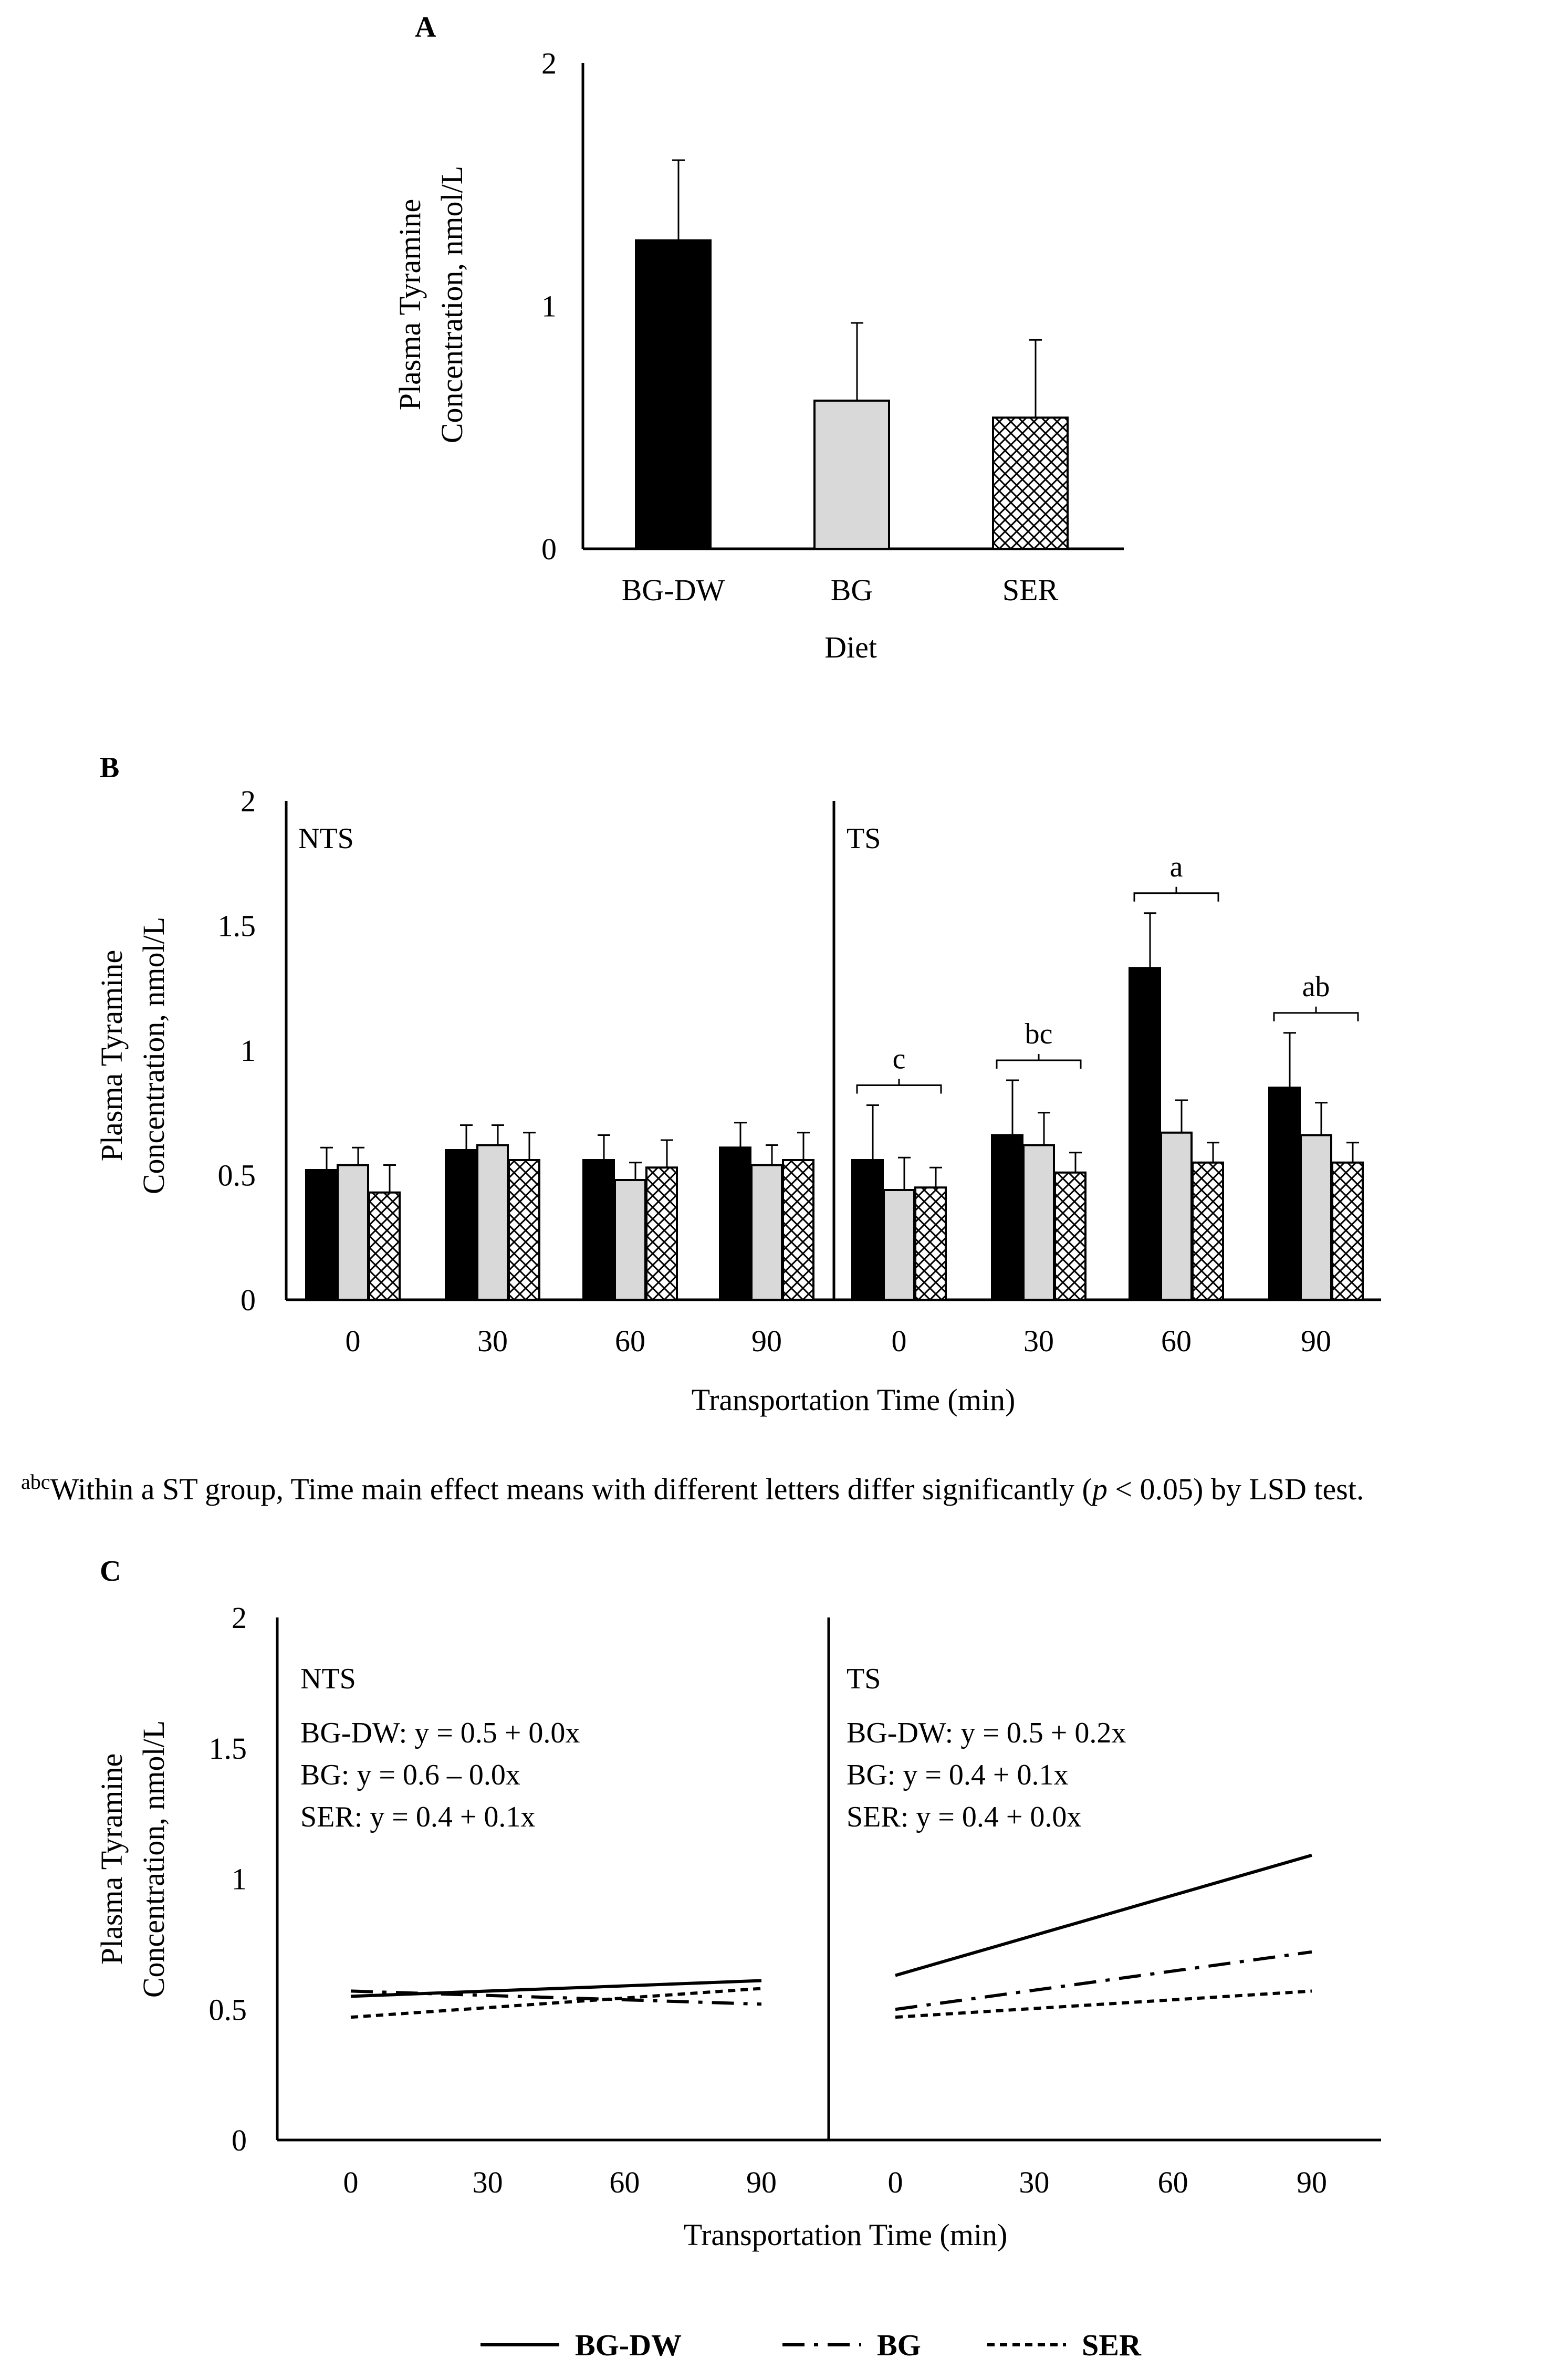 The height and width of the screenshot is (2380, 1567). Describe the element at coordinates (1208, 1231) in the screenshot. I see `panel-b-bar-ts-60-ser` at that location.